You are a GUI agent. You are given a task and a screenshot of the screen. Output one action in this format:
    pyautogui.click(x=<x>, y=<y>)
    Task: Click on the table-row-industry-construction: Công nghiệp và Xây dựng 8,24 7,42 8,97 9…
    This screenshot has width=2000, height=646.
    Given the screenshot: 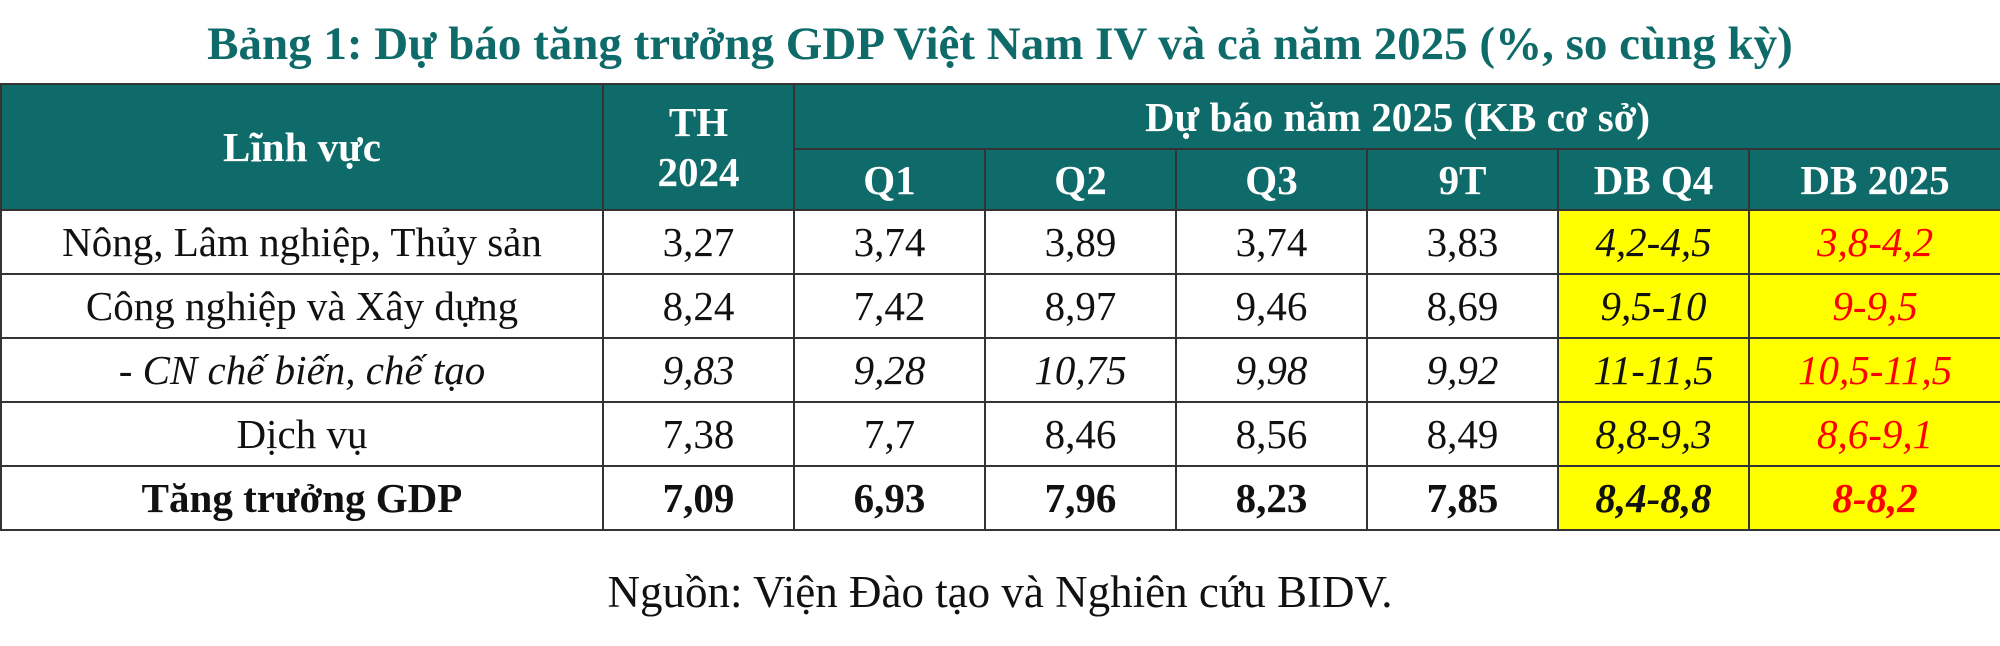 What is the action you would take?
    pyautogui.click(x=1000, y=306)
    